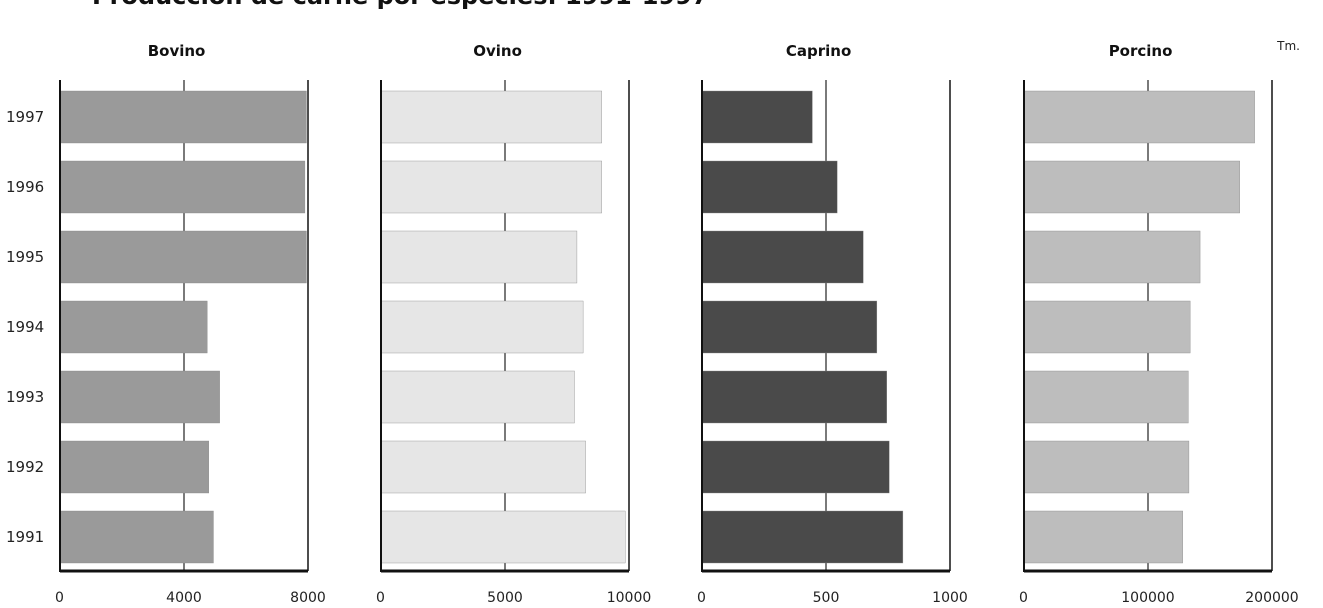 Image resolution: width=1323 pixels, height=608 pixels. I want to click on year-label-1993: 1993, so click(25, 397).